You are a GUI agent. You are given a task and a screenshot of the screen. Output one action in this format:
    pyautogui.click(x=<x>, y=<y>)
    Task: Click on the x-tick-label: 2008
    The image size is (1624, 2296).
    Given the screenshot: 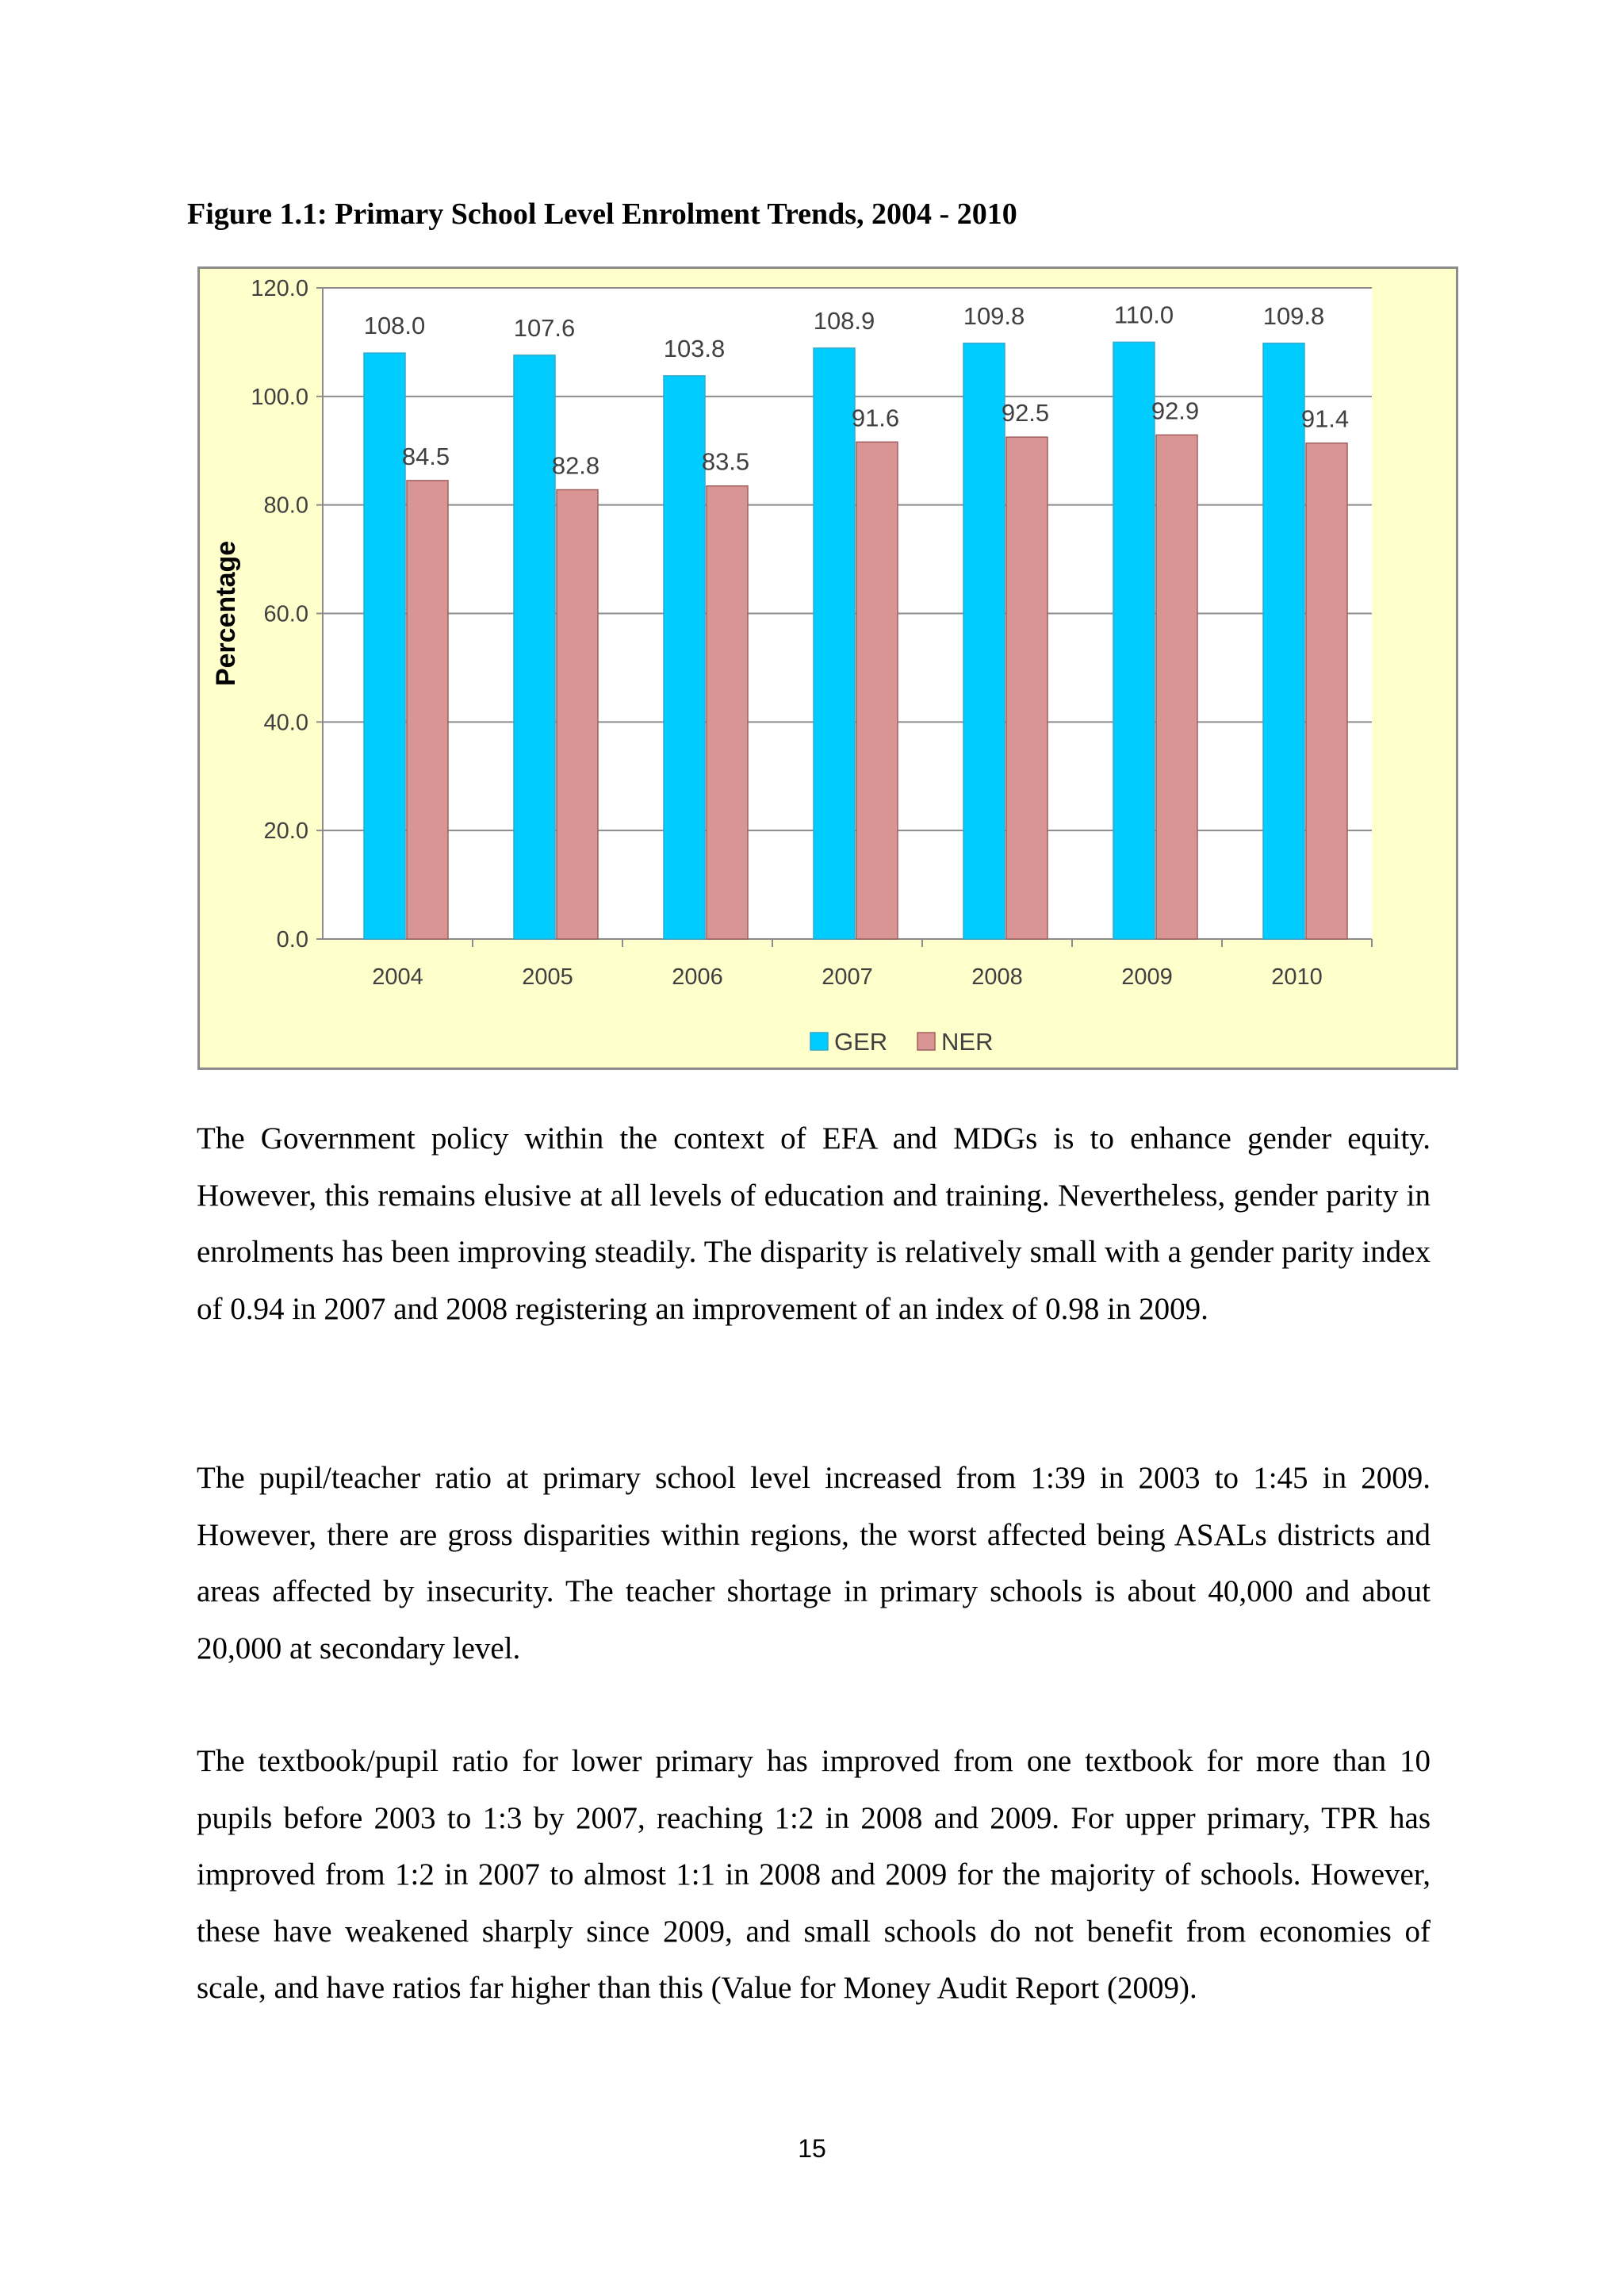 What is the action you would take?
    pyautogui.click(x=997, y=977)
    